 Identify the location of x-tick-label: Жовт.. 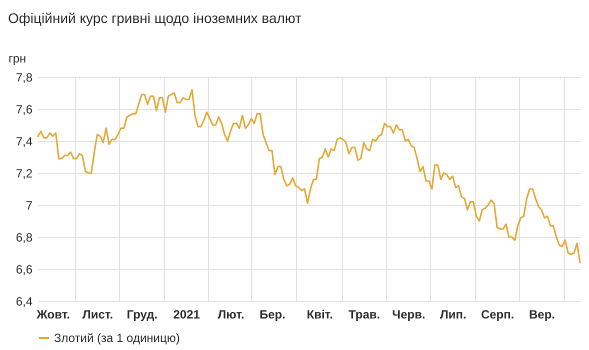
(53, 315).